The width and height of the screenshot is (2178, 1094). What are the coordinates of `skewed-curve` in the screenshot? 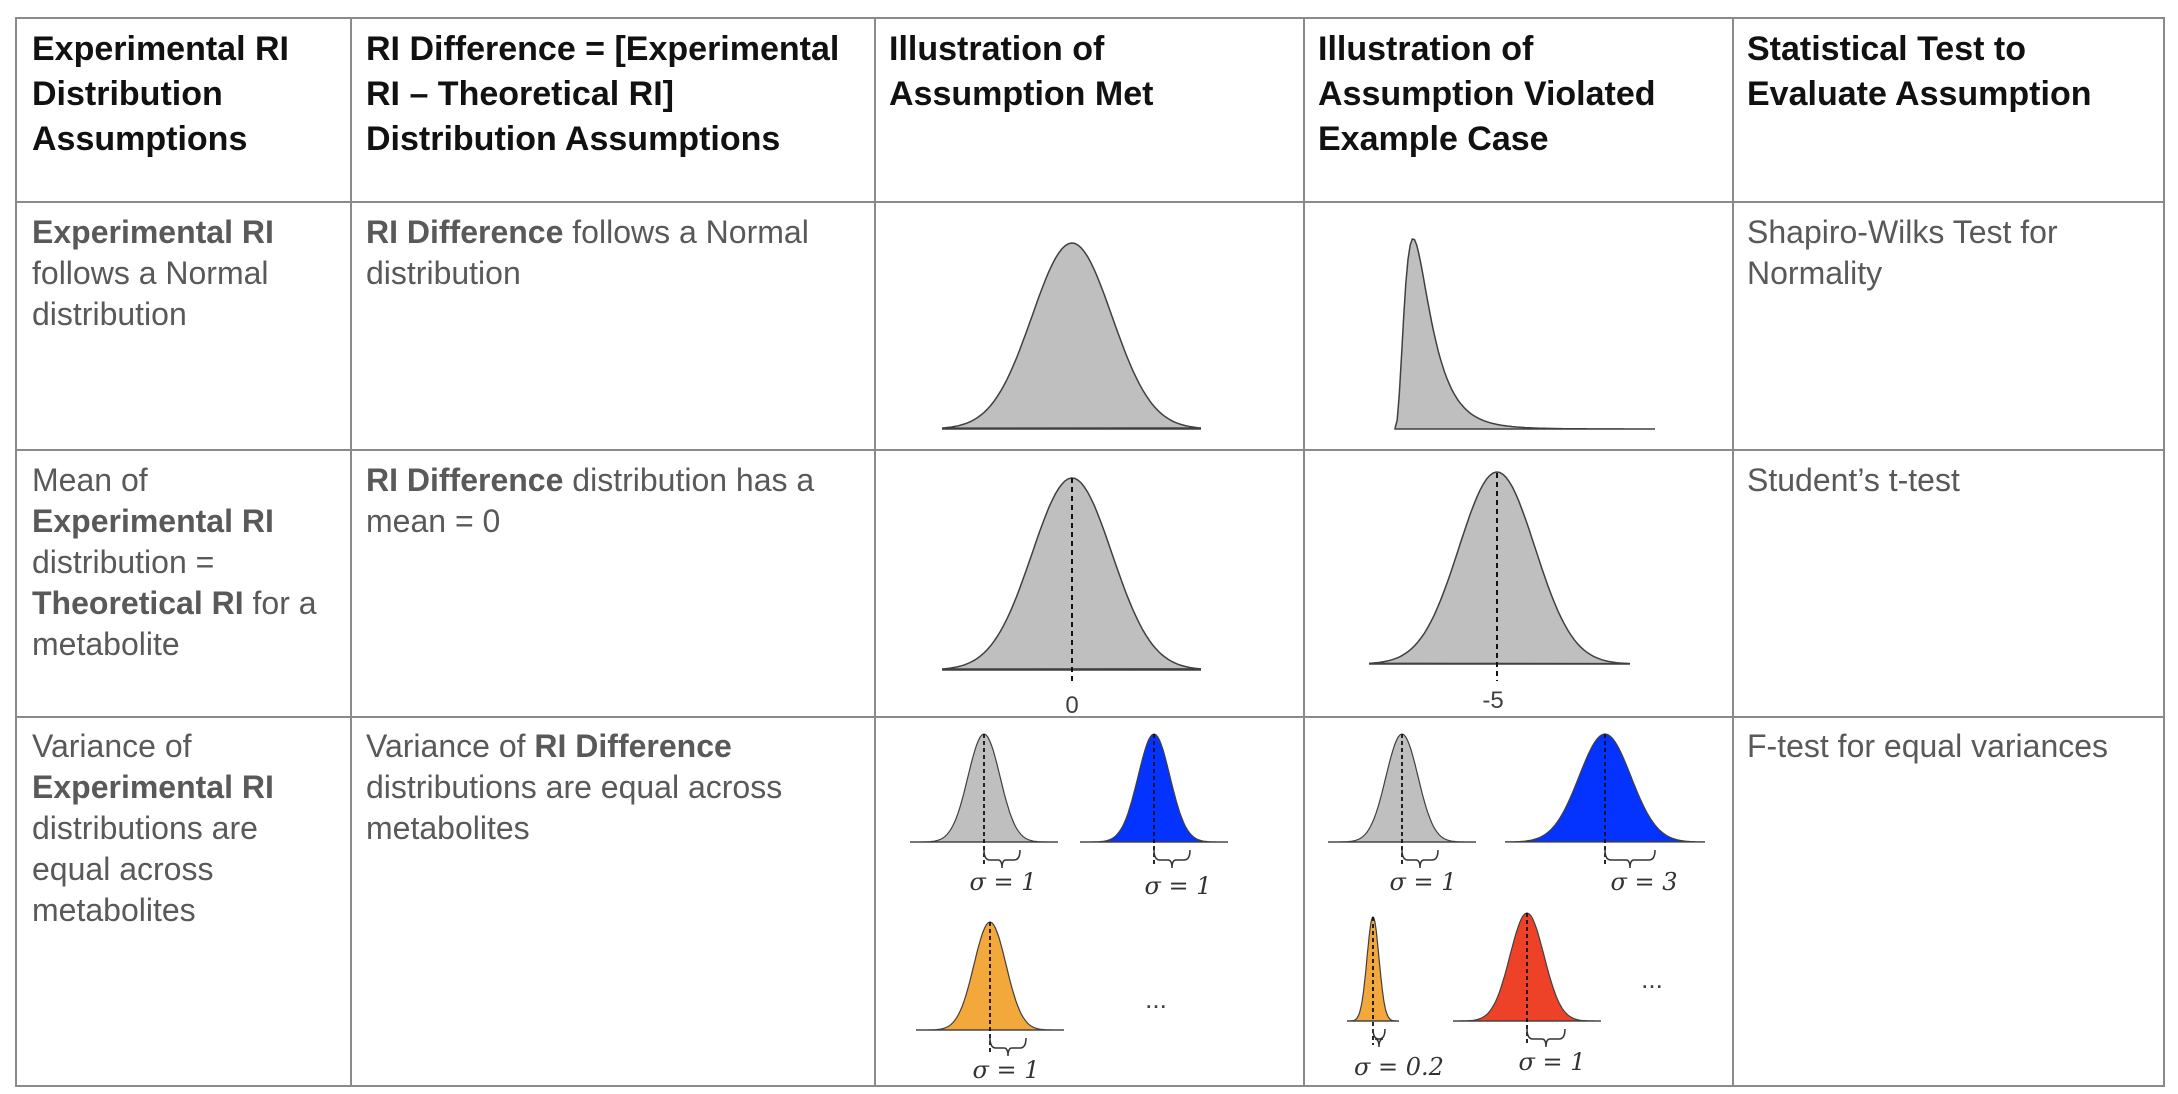 It's located at (1524, 334).